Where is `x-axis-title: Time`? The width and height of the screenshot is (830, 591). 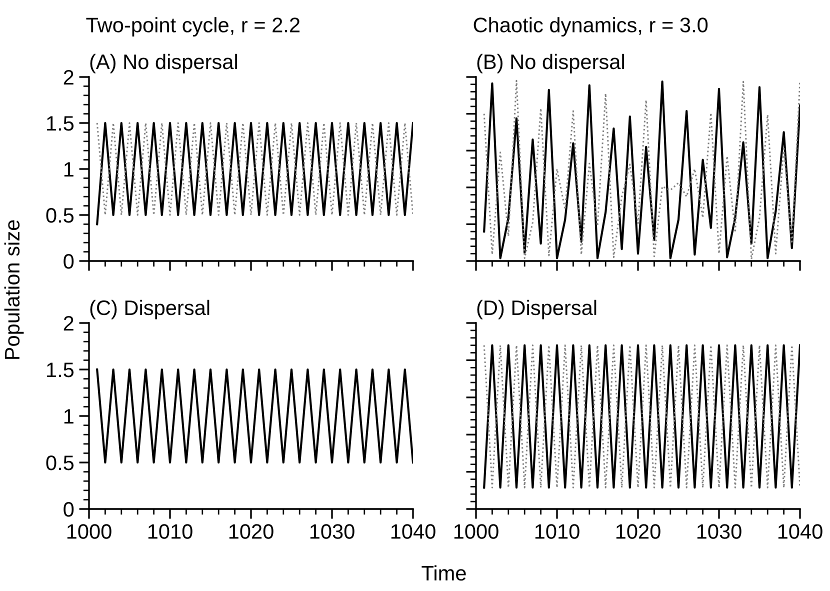 x-axis-title: Time is located at coordinates (444, 573).